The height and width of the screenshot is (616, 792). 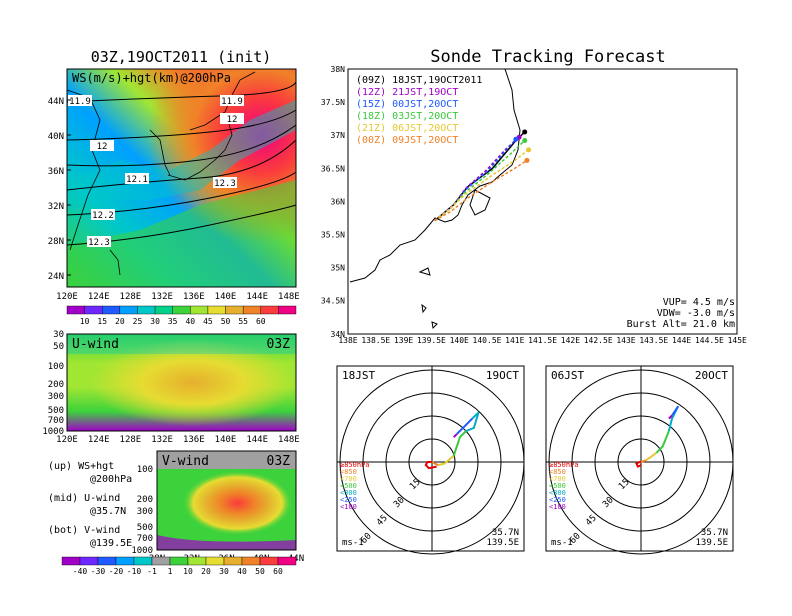 What do you see at coordinates (243, 321) in the screenshot?
I see `colorbar-tick: 55` at bounding box center [243, 321].